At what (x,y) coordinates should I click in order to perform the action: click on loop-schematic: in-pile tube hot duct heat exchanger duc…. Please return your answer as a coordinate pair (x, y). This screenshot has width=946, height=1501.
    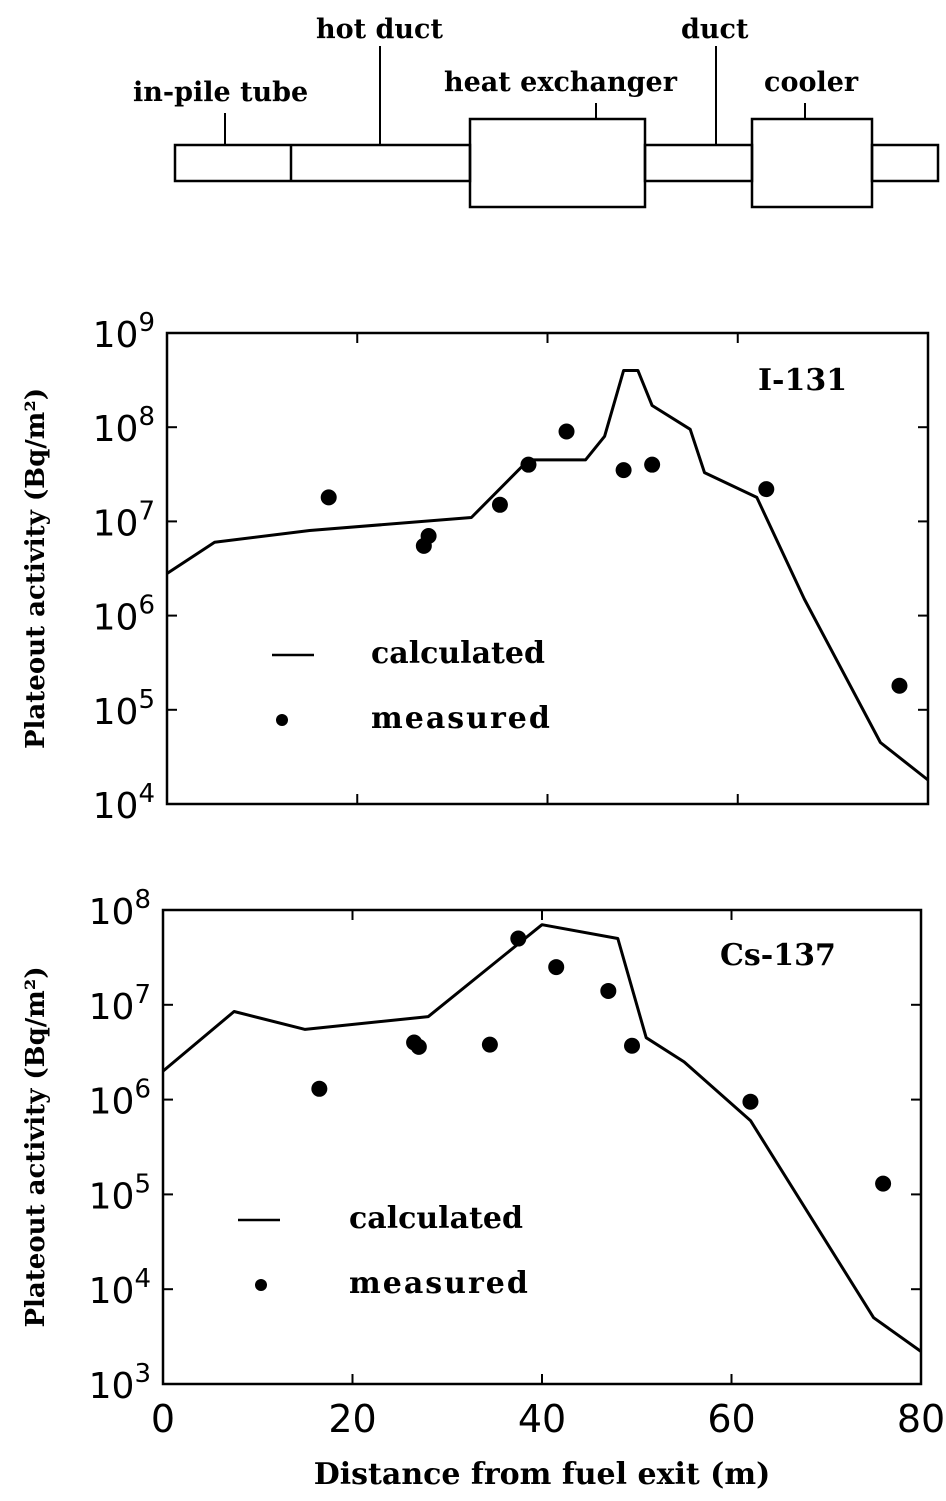
    Looking at the image, I should click on (536, 111).